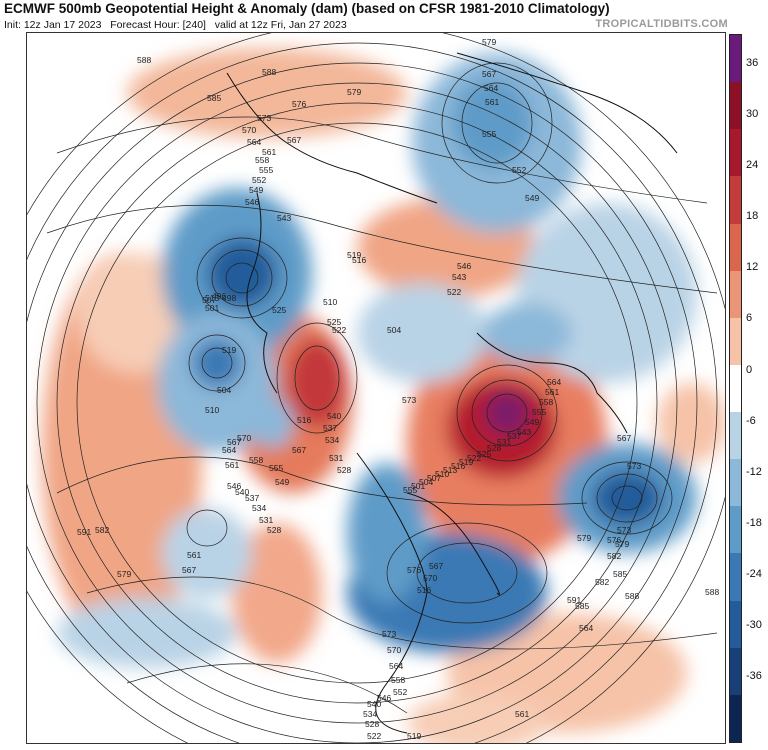  What do you see at coordinates (620, 574) in the screenshot?
I see `contour-label: 585` at bounding box center [620, 574].